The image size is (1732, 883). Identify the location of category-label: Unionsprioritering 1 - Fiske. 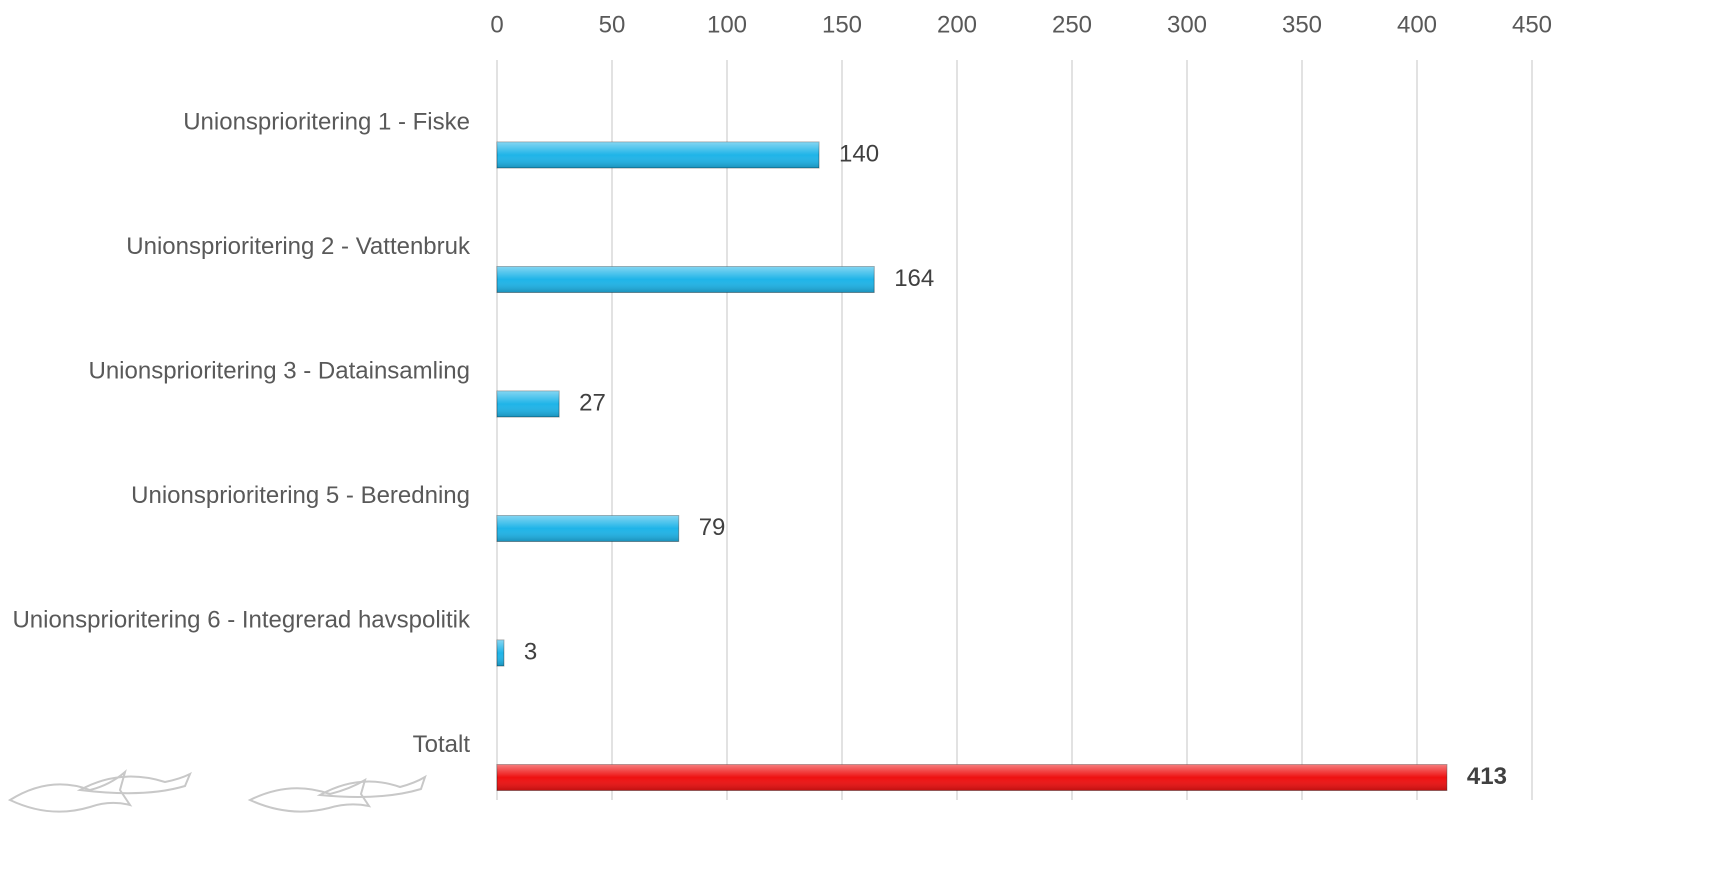
(326, 121).